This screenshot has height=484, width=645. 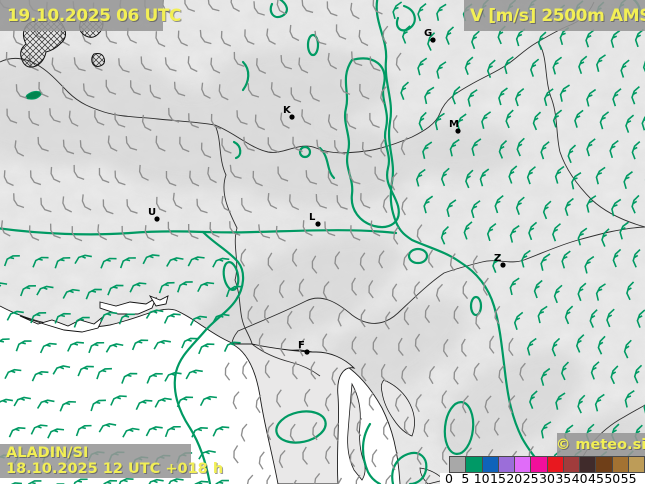 What do you see at coordinates (563, 477) in the screenshot?
I see `legend-tick-value: 35` at bounding box center [563, 477].